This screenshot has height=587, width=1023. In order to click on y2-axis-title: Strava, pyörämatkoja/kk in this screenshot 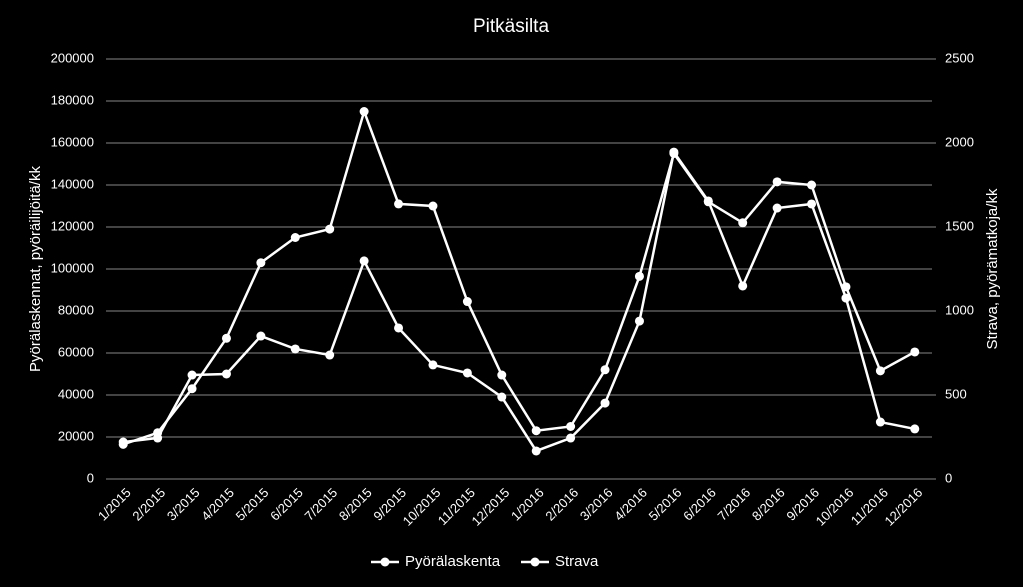, I will do `click(992, 268)`.